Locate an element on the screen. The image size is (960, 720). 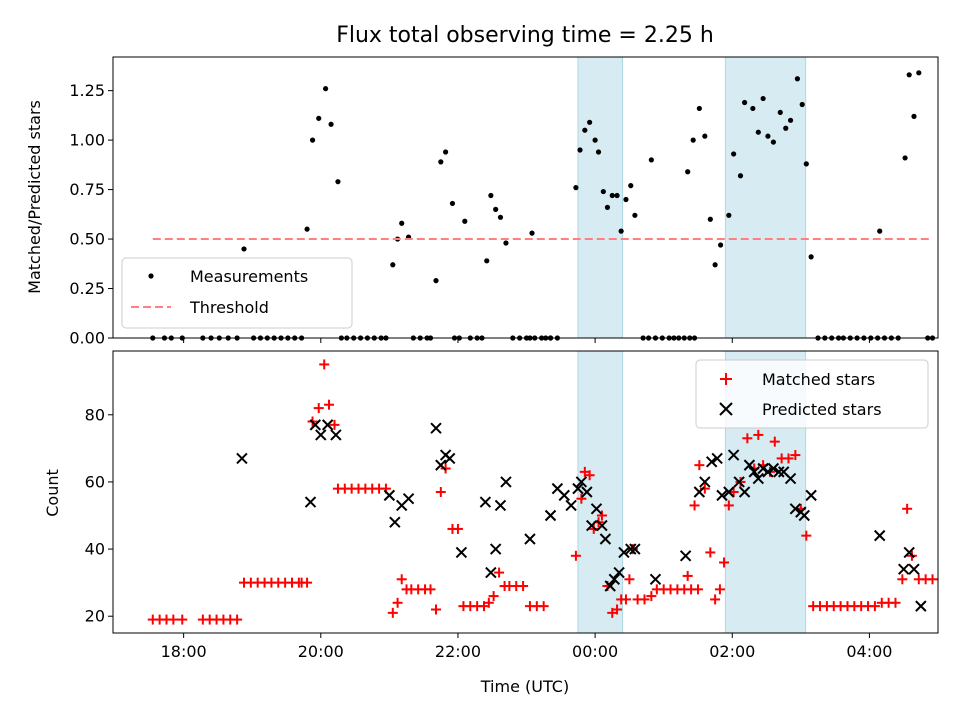
bottom-legend: Matched stars Predicted stars is located at coordinates (812, 394).